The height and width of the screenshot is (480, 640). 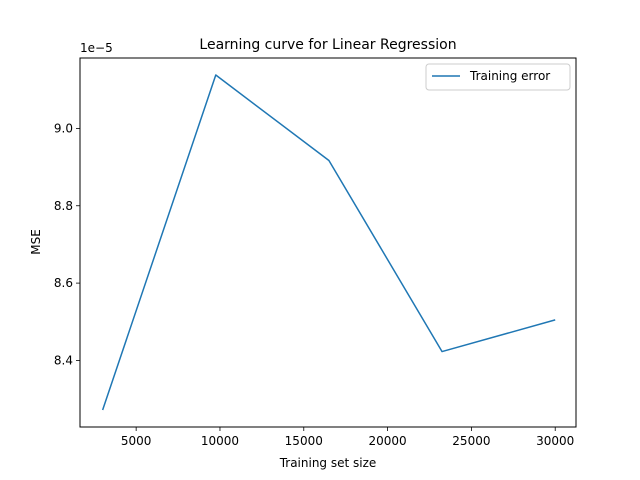 I want to click on y-tick-label: 8.8, so click(x=63, y=206).